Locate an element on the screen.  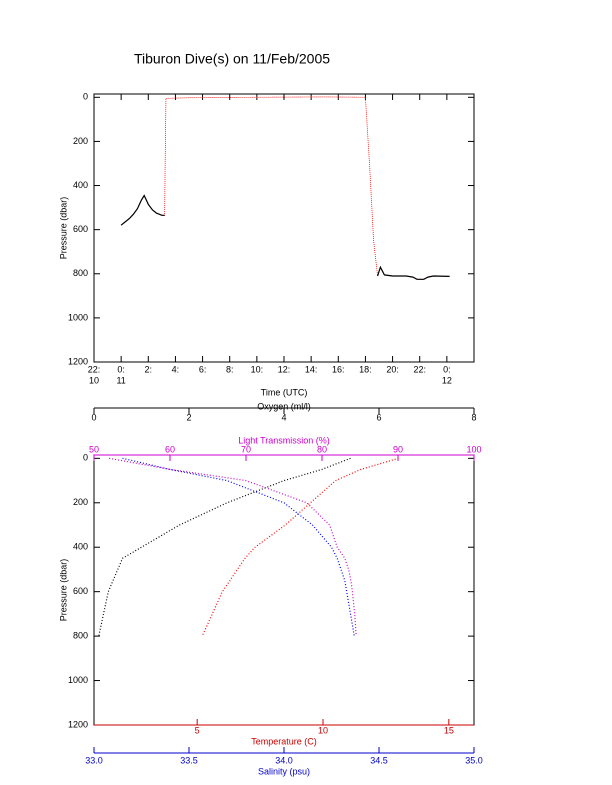
x-axis-label: Salinity (psu) is located at coordinates (284, 771).